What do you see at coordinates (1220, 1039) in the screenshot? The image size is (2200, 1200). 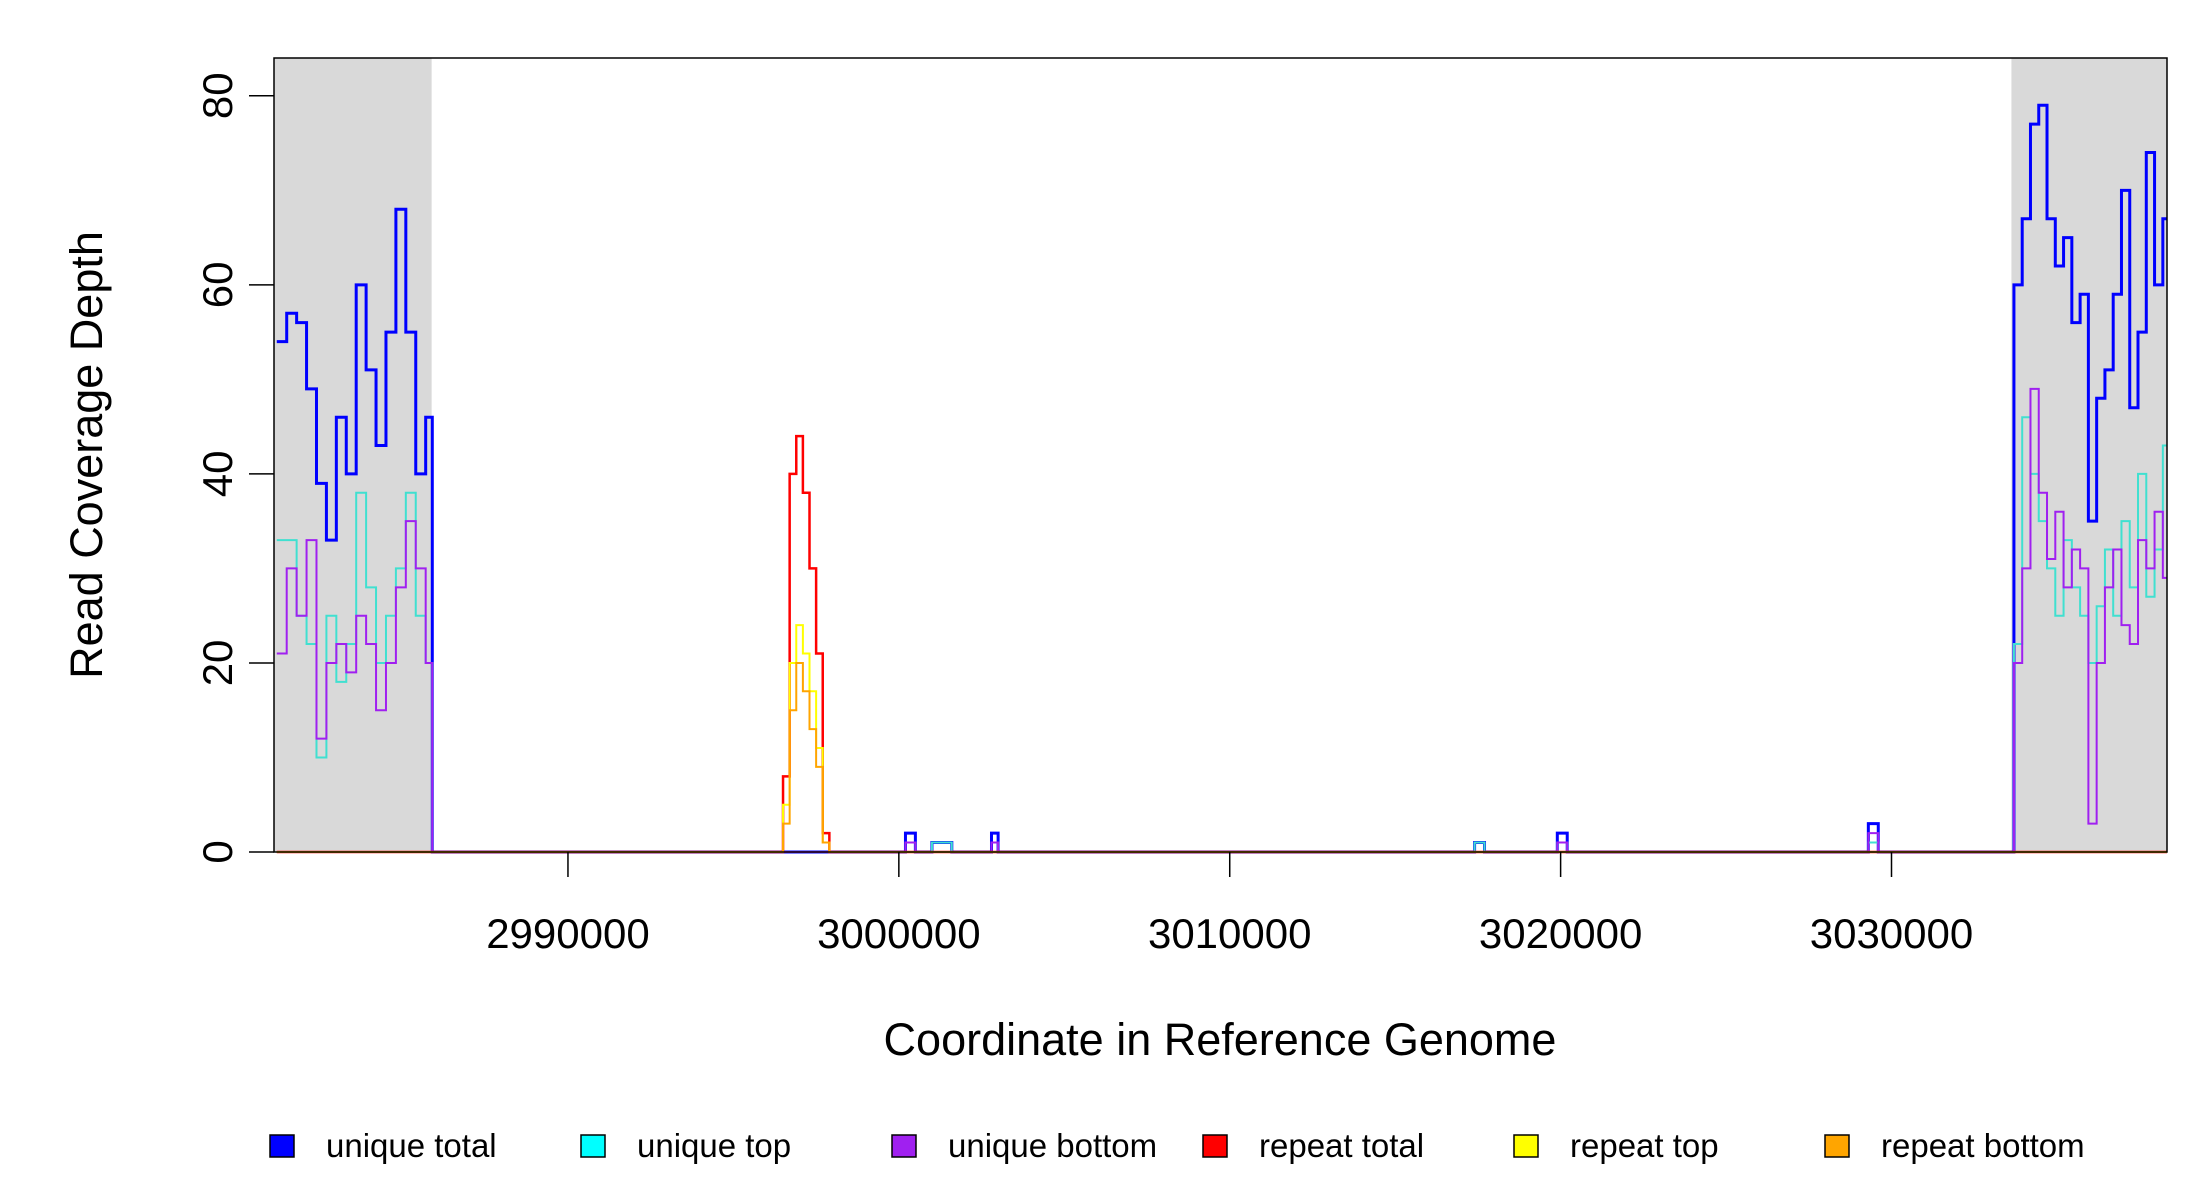 I see `x-axis-label: Coordinate in Reference Genome` at bounding box center [1220, 1039].